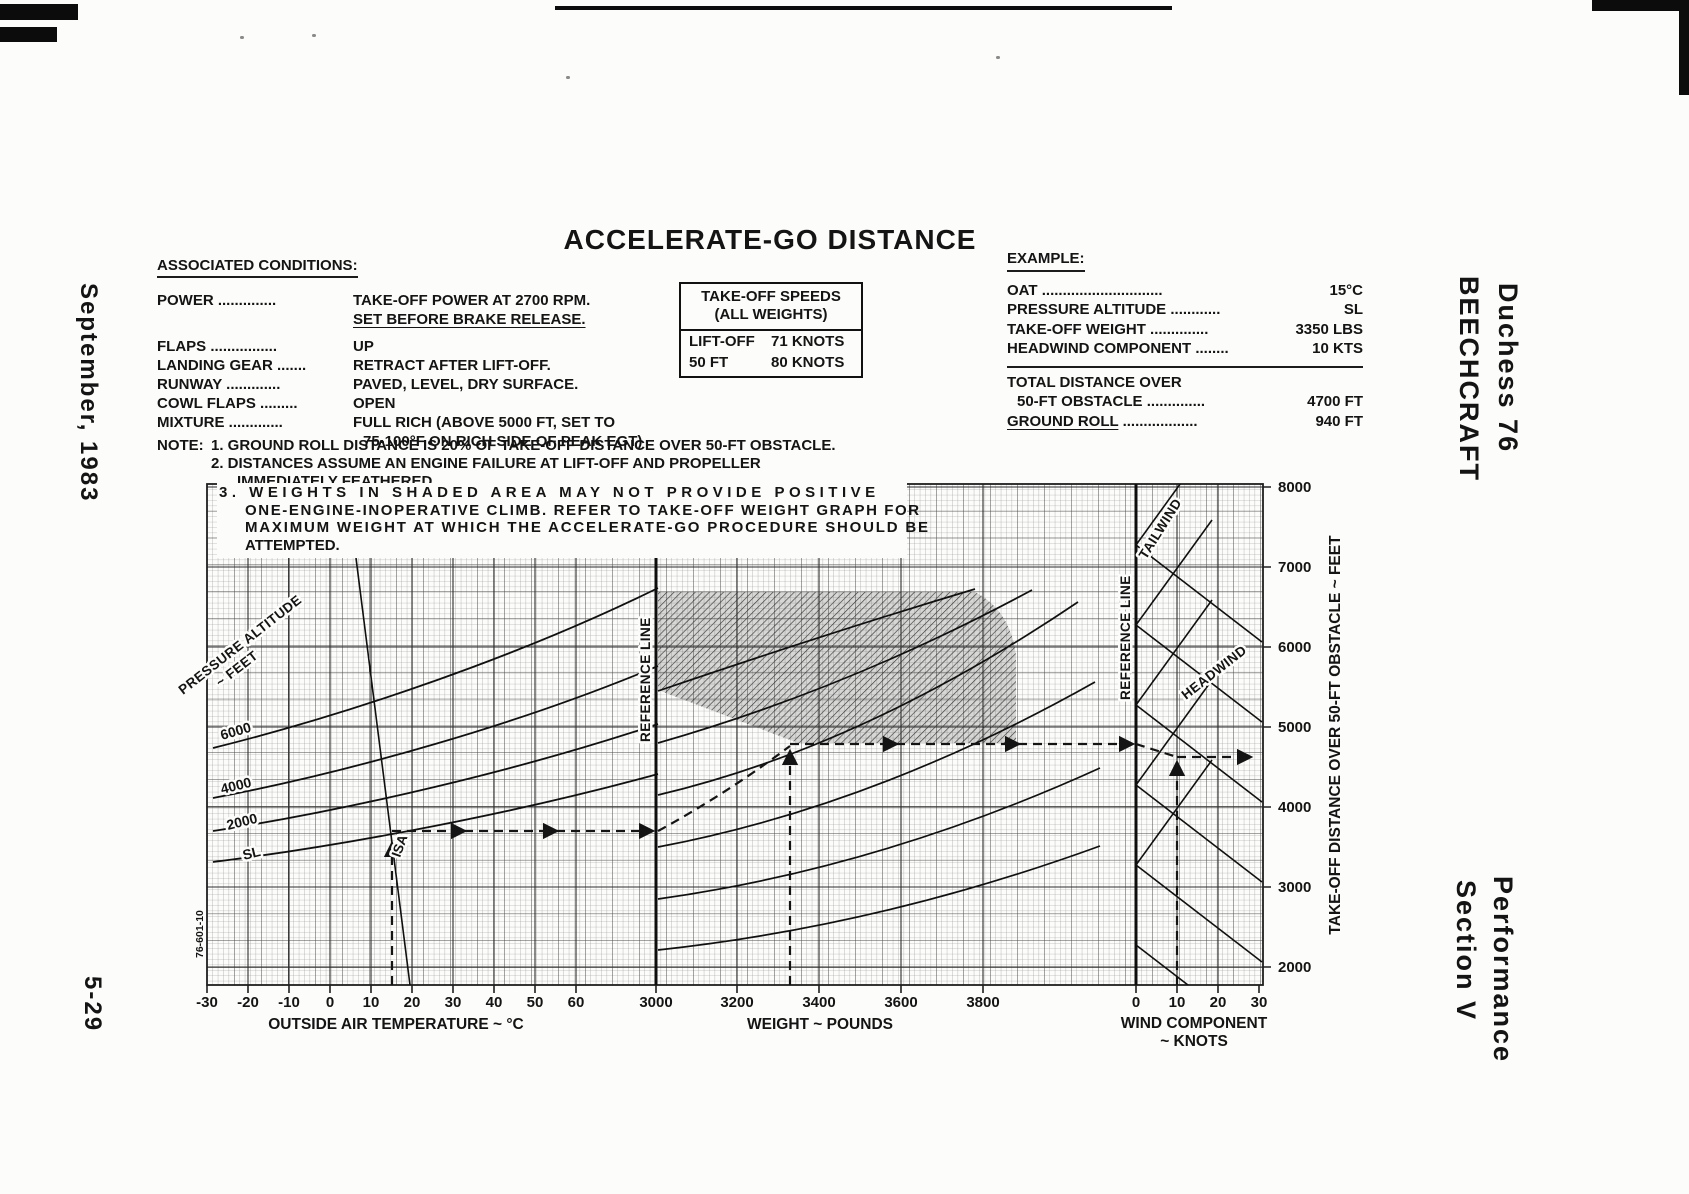  What do you see at coordinates (248, 1002) in the screenshot?
I see `x-tick: -20` at bounding box center [248, 1002].